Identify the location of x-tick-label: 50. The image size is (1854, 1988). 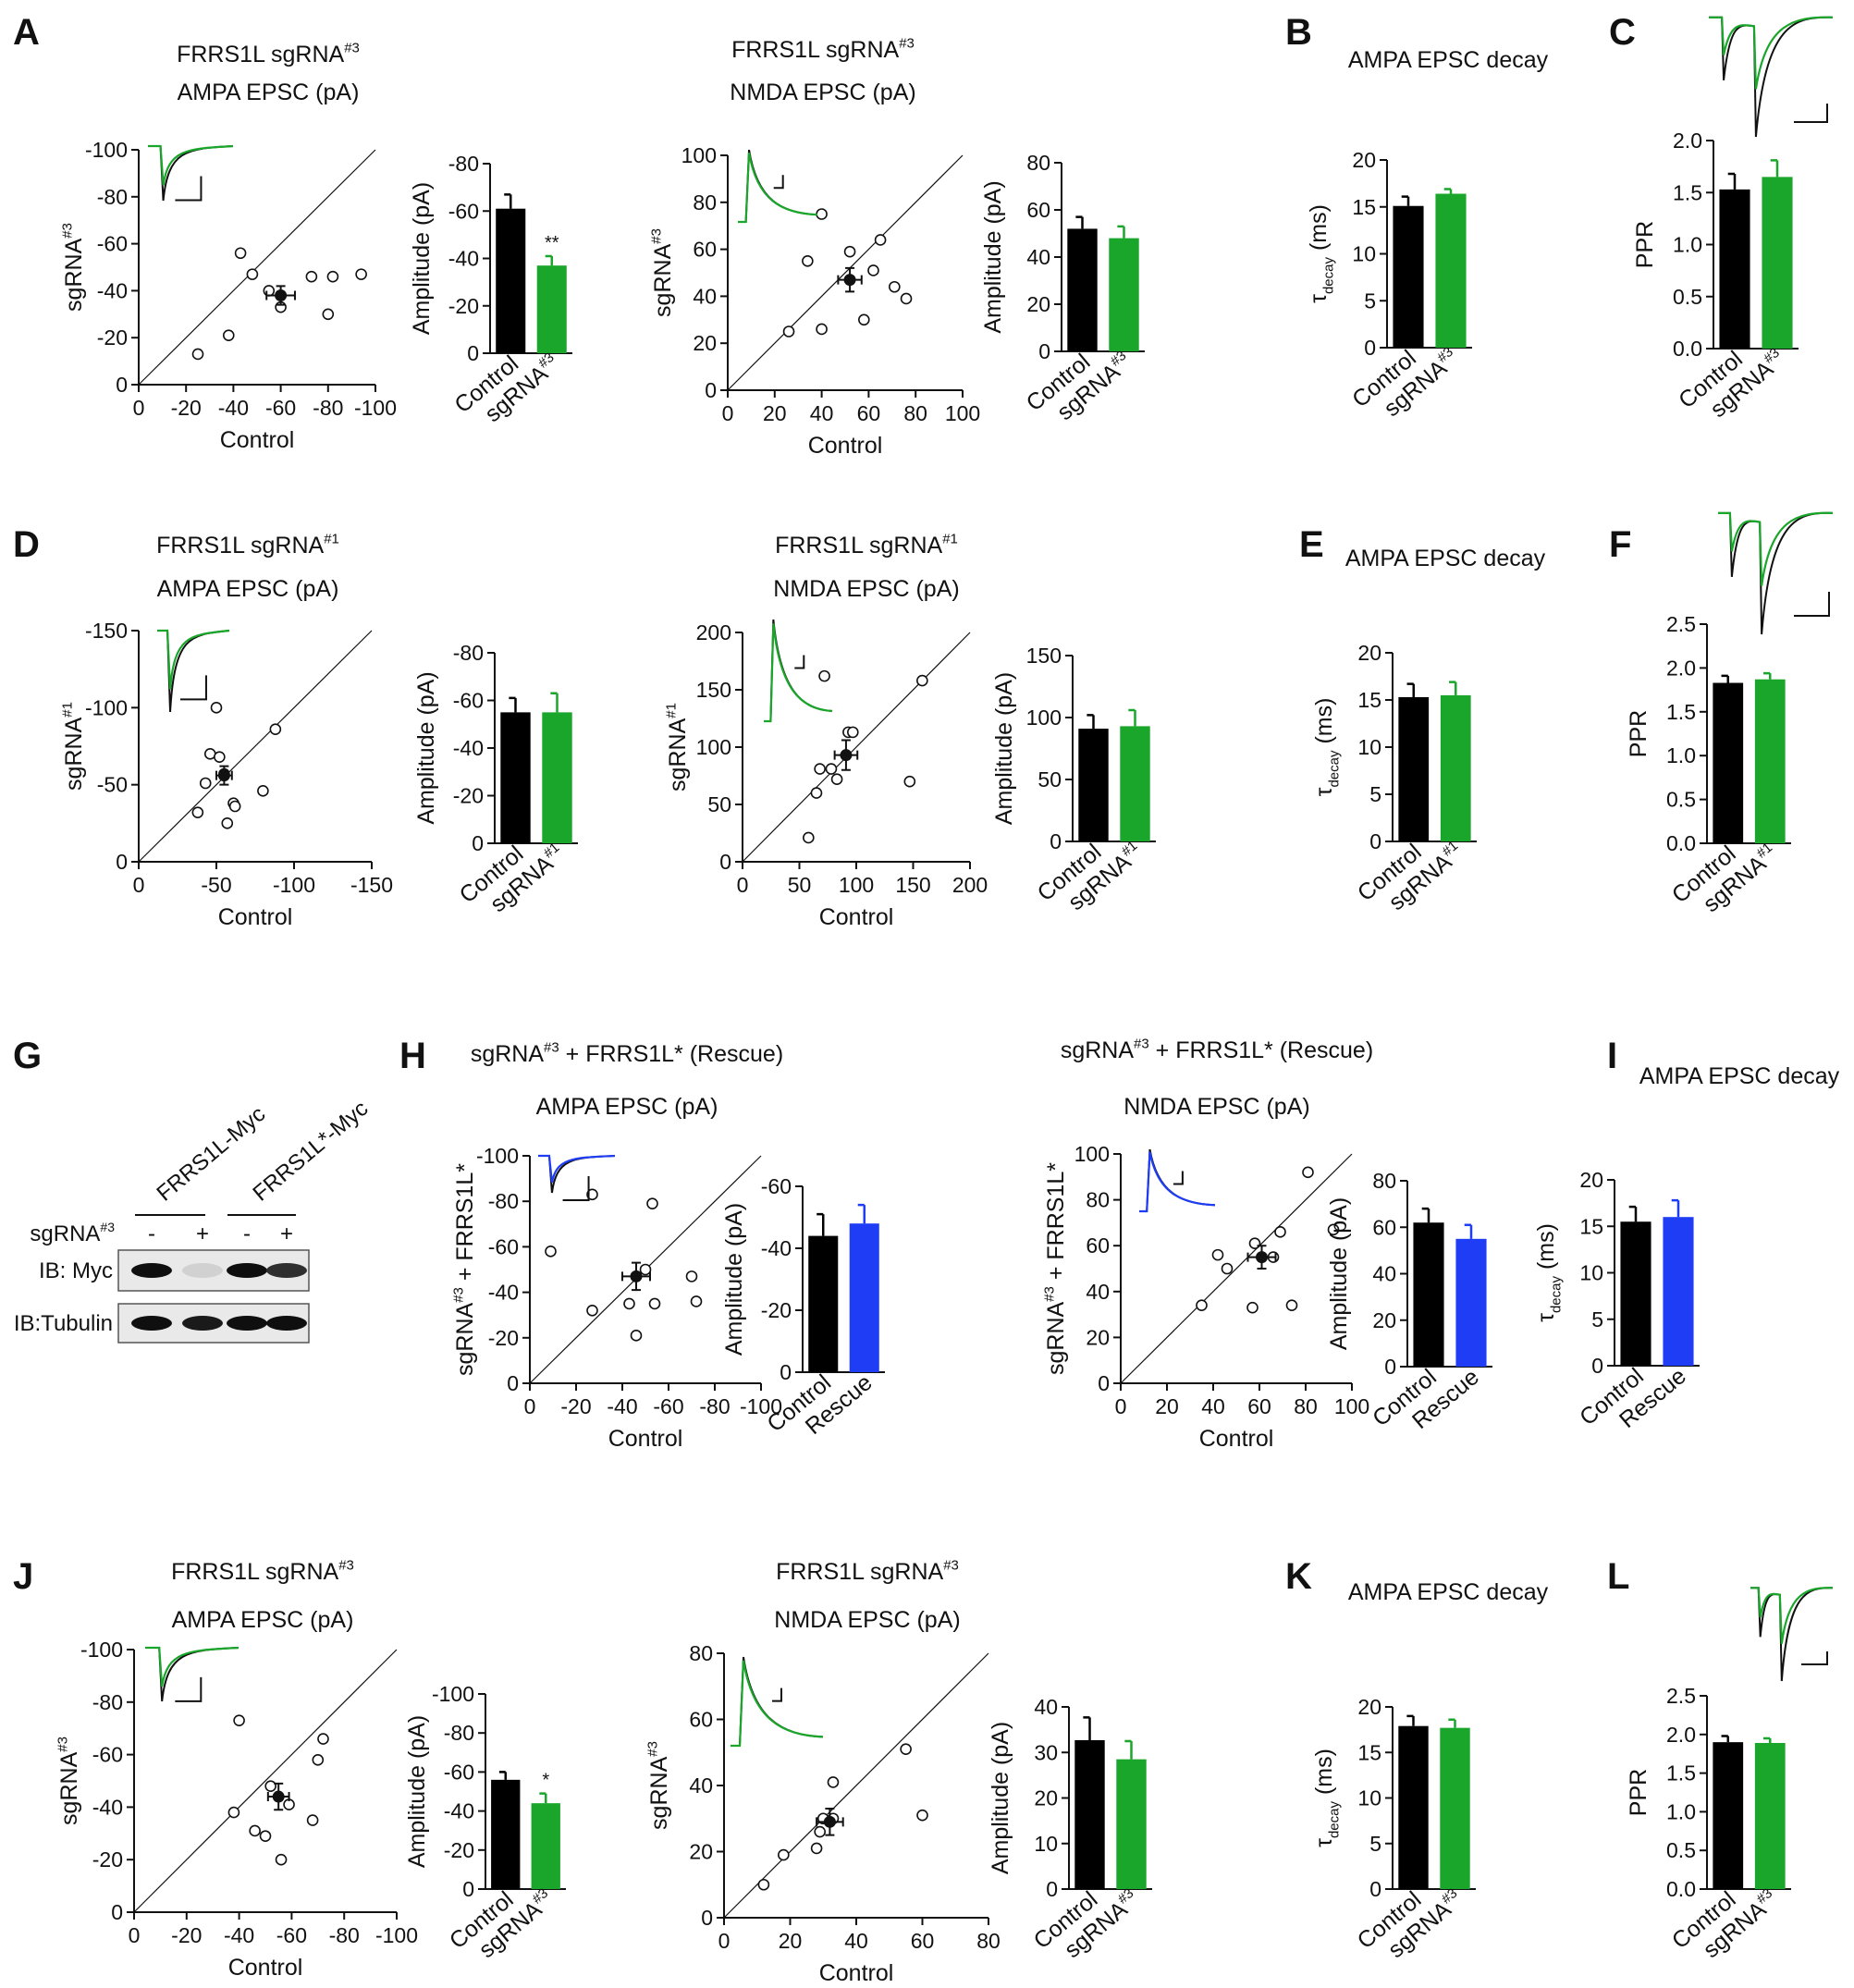
(800, 885).